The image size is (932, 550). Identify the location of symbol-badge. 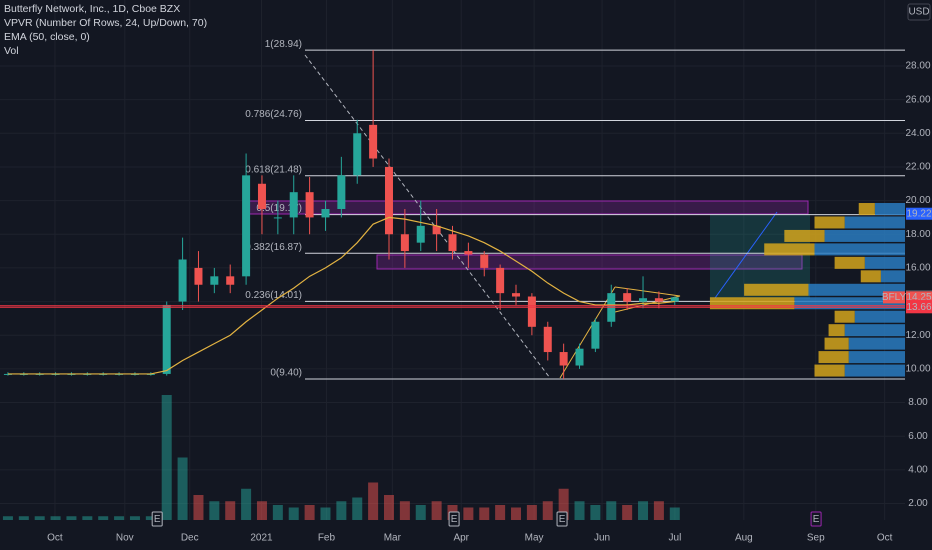
(894, 297).